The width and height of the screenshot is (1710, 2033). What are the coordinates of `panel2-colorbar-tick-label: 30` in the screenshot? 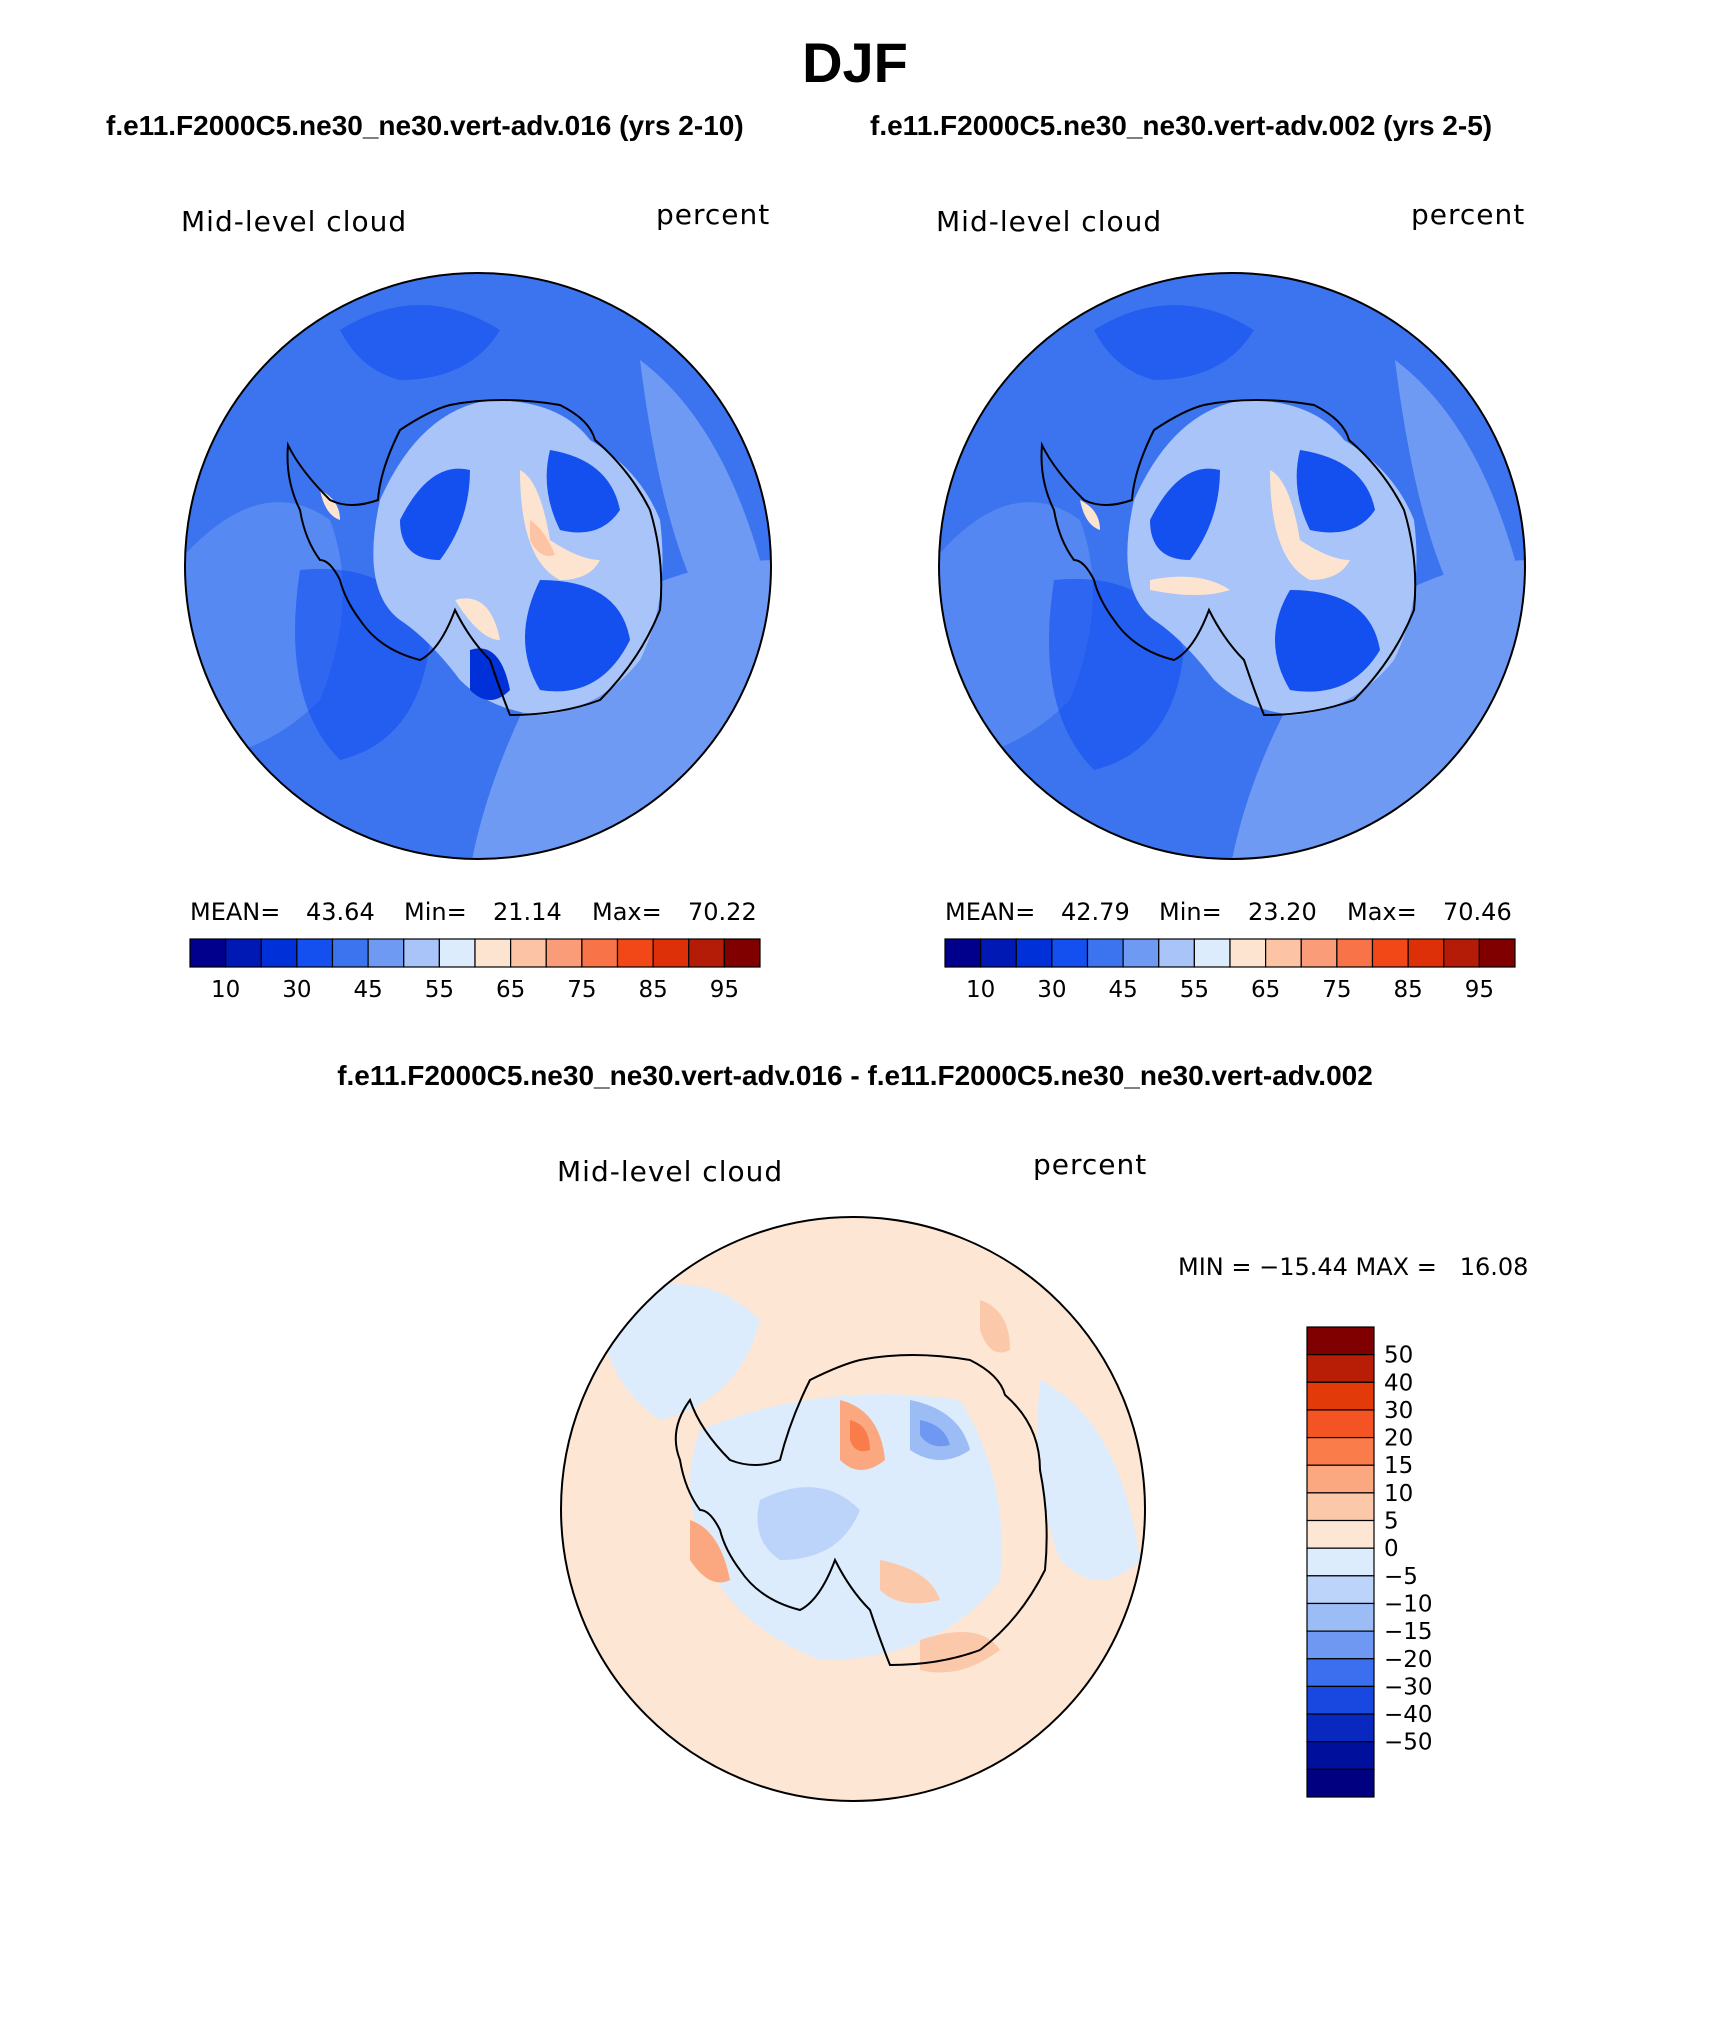 It's located at (1051, 990).